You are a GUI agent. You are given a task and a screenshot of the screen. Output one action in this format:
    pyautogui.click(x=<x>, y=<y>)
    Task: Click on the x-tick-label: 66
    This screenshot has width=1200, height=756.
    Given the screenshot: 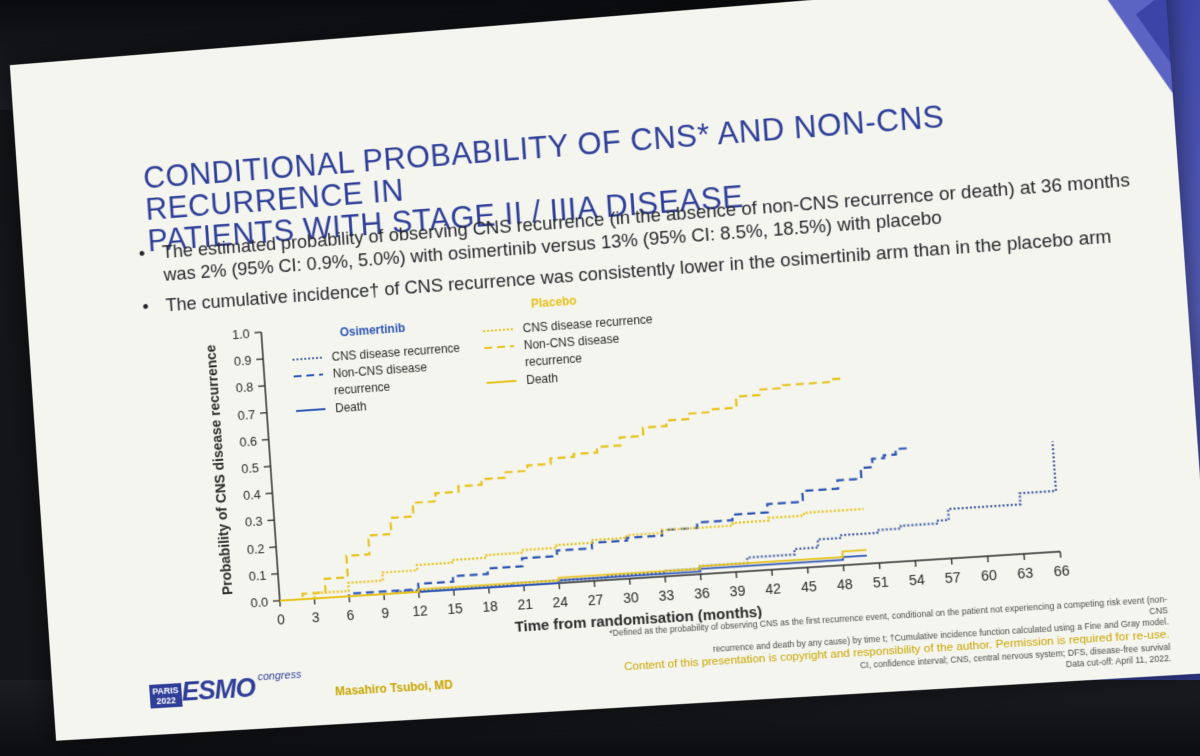 What is the action you would take?
    pyautogui.click(x=1061, y=570)
    